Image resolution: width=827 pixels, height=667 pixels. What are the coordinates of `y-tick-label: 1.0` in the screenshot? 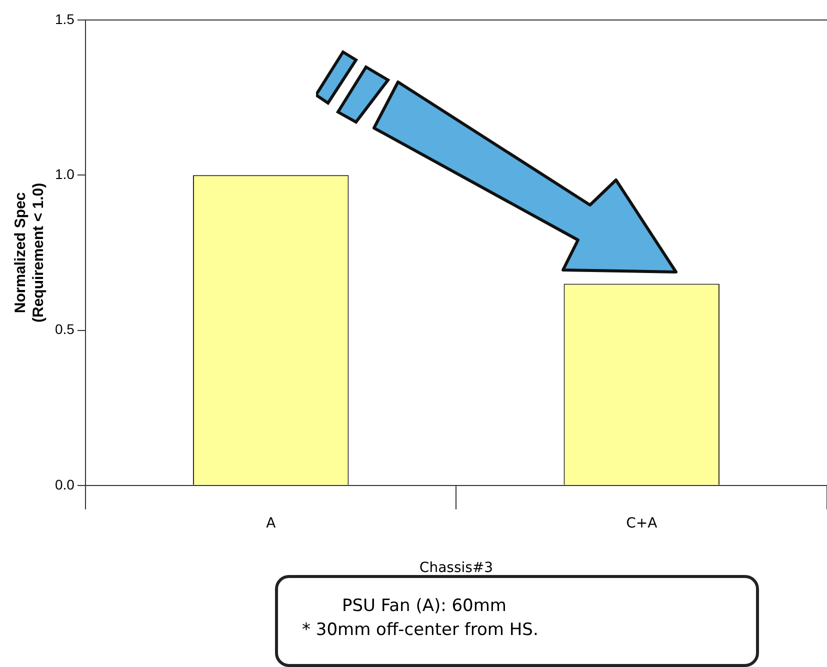 It's located at (64, 174).